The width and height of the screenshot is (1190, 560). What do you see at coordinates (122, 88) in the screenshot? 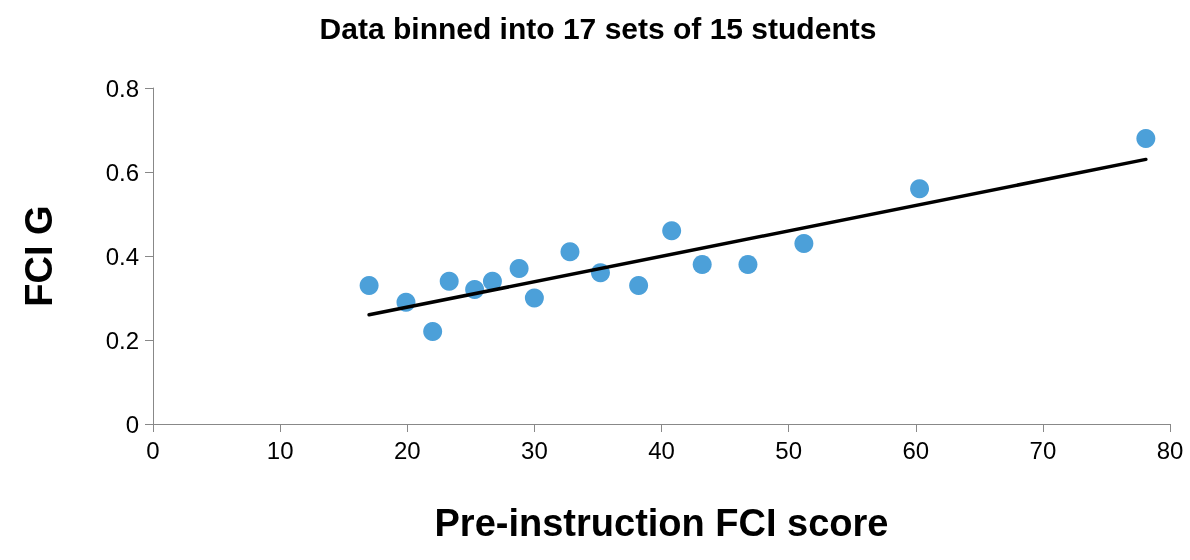
I see `y-tick-label: 0.8` at bounding box center [122, 88].